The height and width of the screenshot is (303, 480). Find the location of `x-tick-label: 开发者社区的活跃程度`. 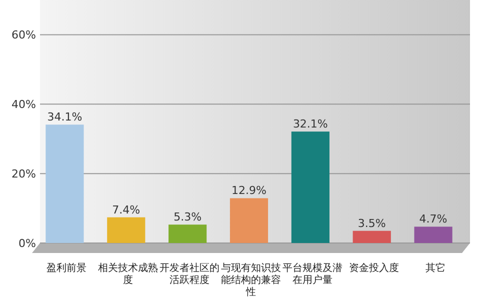

x-tick-label: 开发者社区的活跃程度 is located at coordinates (190, 274).